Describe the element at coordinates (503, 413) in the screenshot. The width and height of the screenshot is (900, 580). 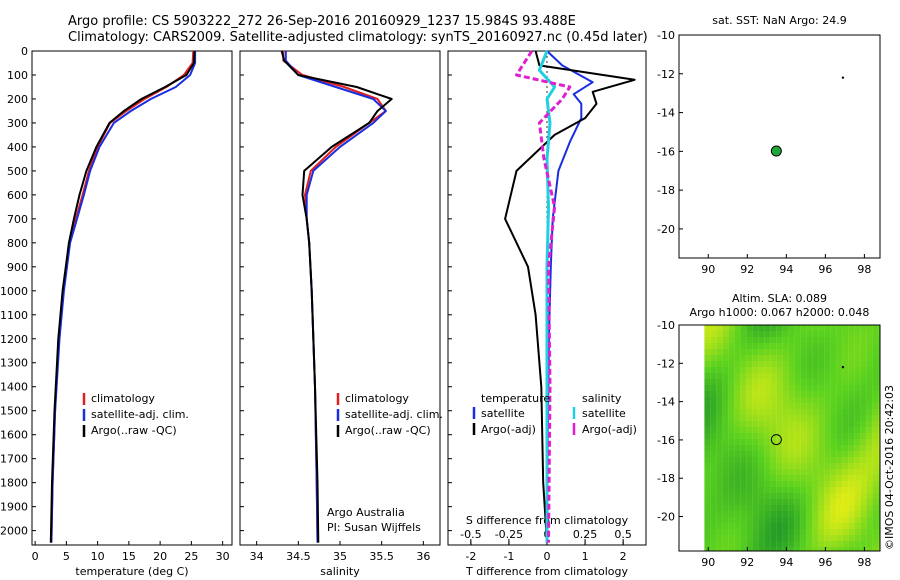
I see `legend-label: satellite` at that location.